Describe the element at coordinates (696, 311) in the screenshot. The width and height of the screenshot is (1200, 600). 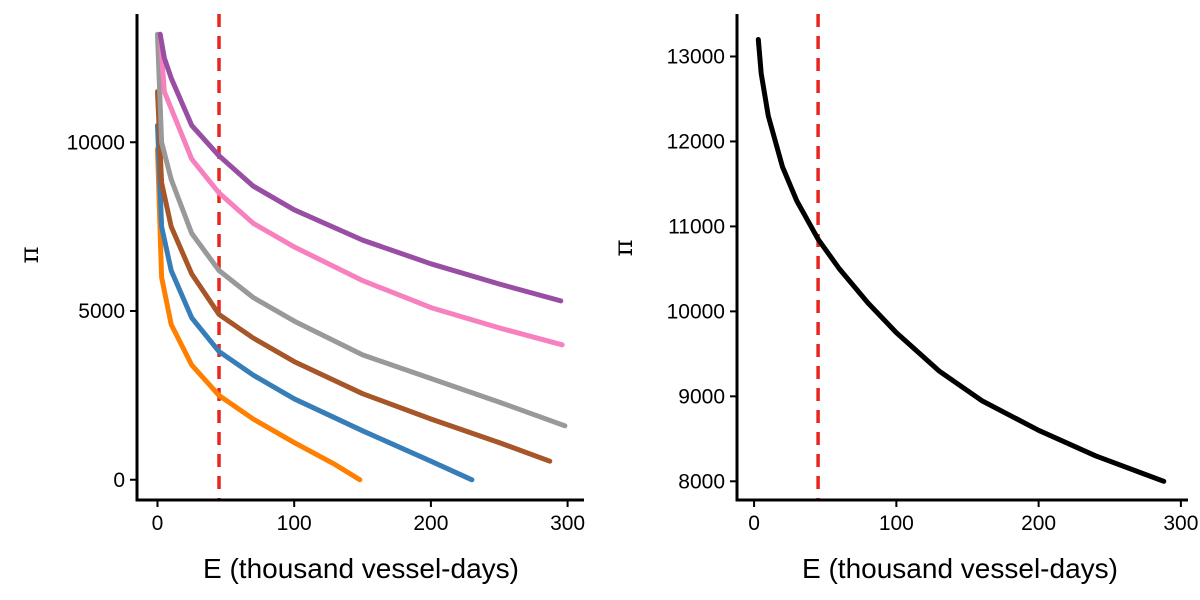
I see `right-y-tick-label: 10000` at that location.